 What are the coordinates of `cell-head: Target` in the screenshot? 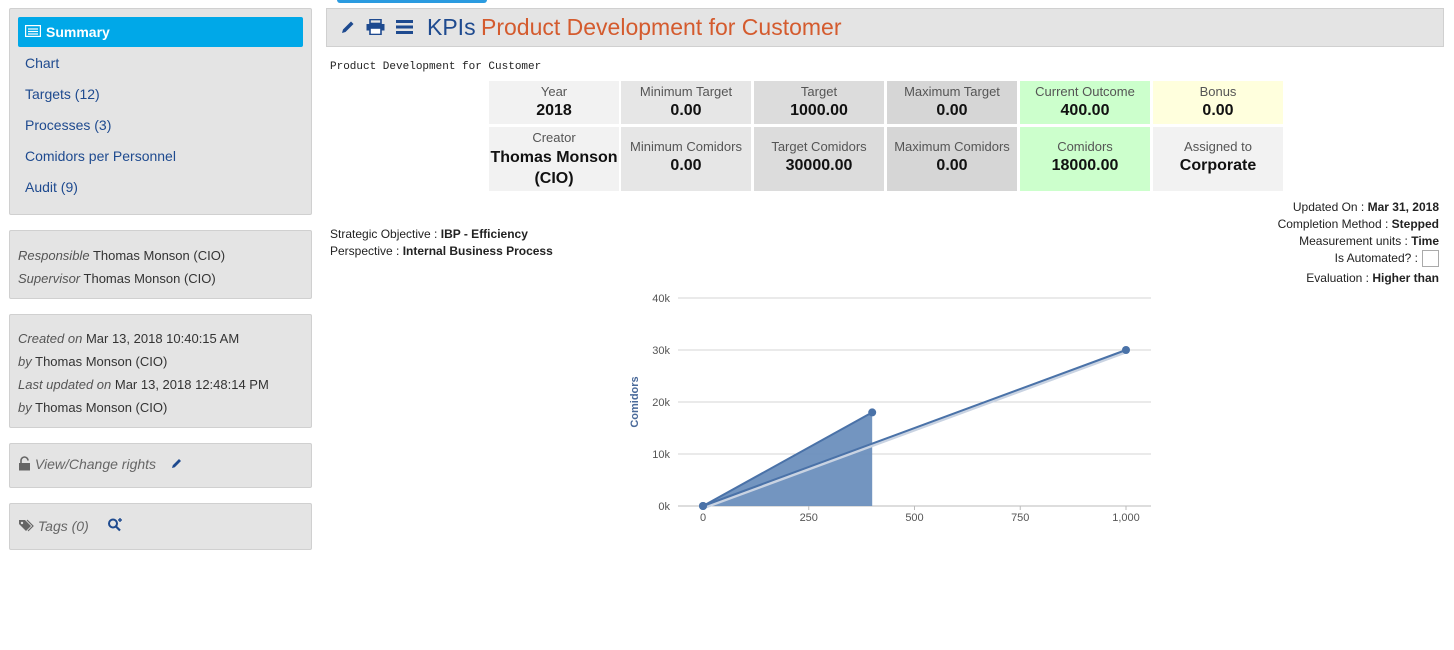 It's located at (819, 91).